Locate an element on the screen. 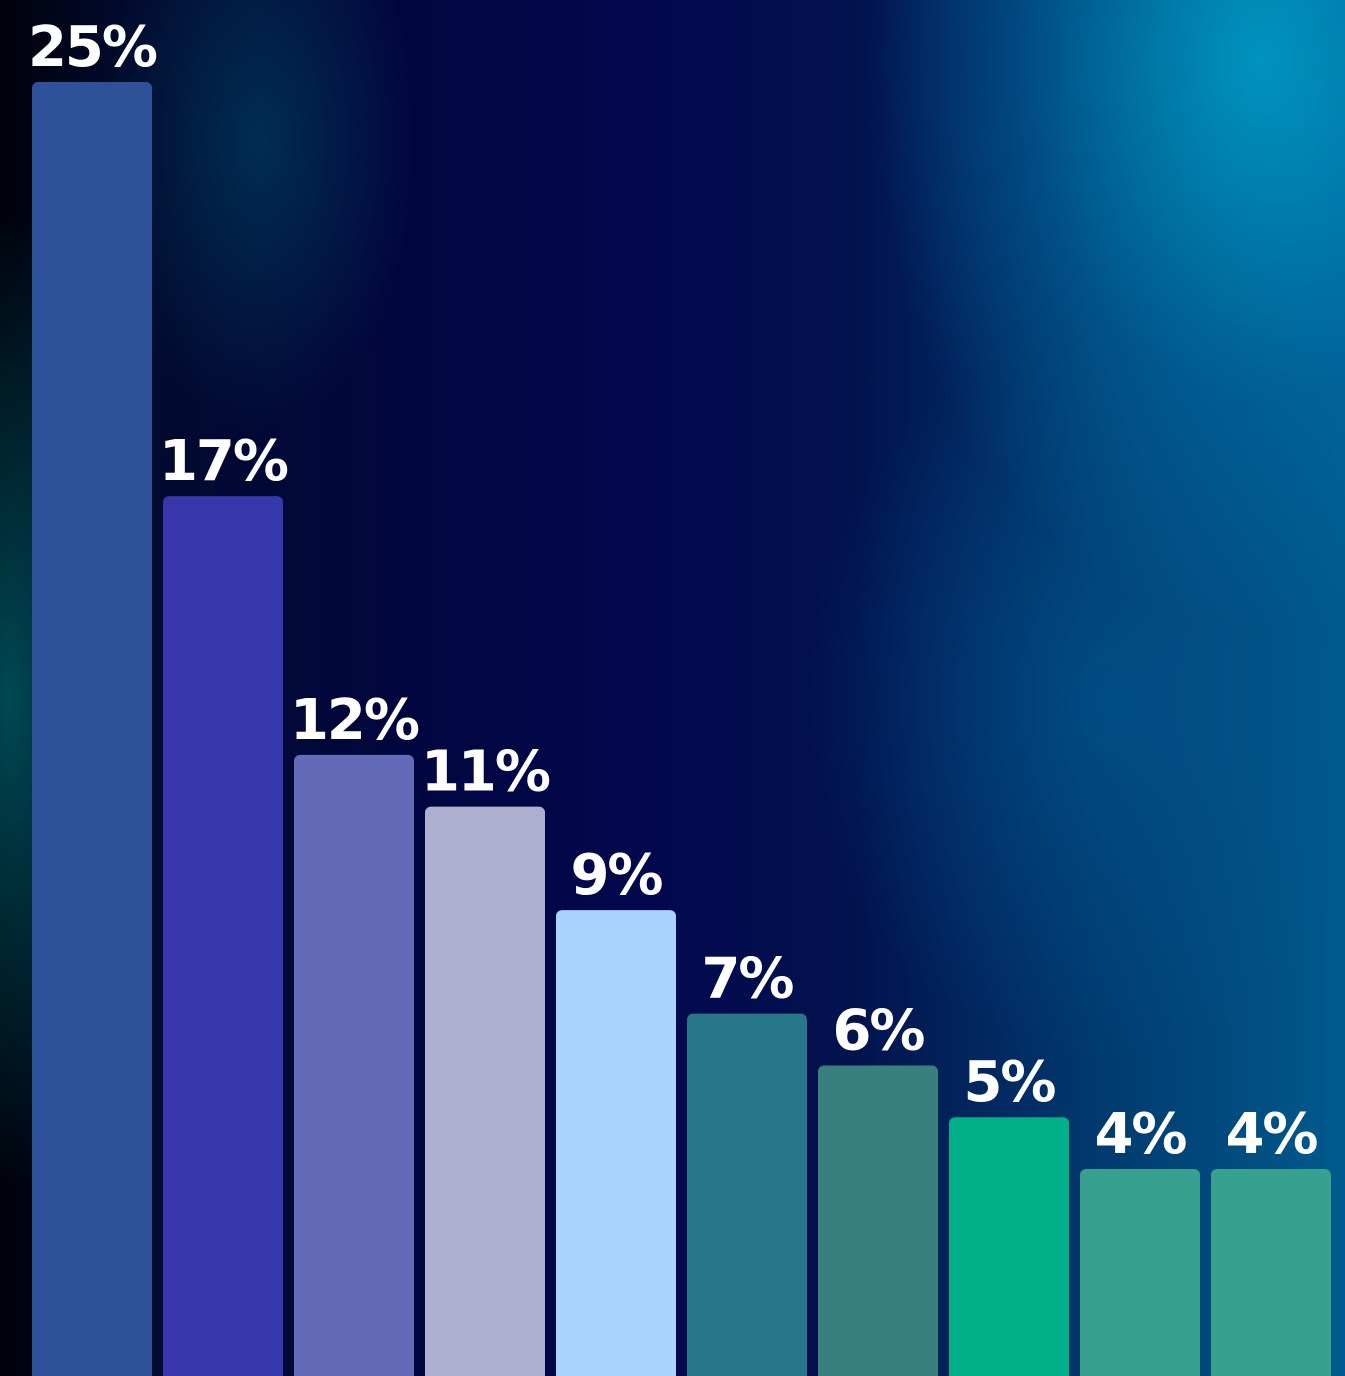 The height and width of the screenshot is (1376, 1345). bar-value-label-5: 9% is located at coordinates (616, 875).